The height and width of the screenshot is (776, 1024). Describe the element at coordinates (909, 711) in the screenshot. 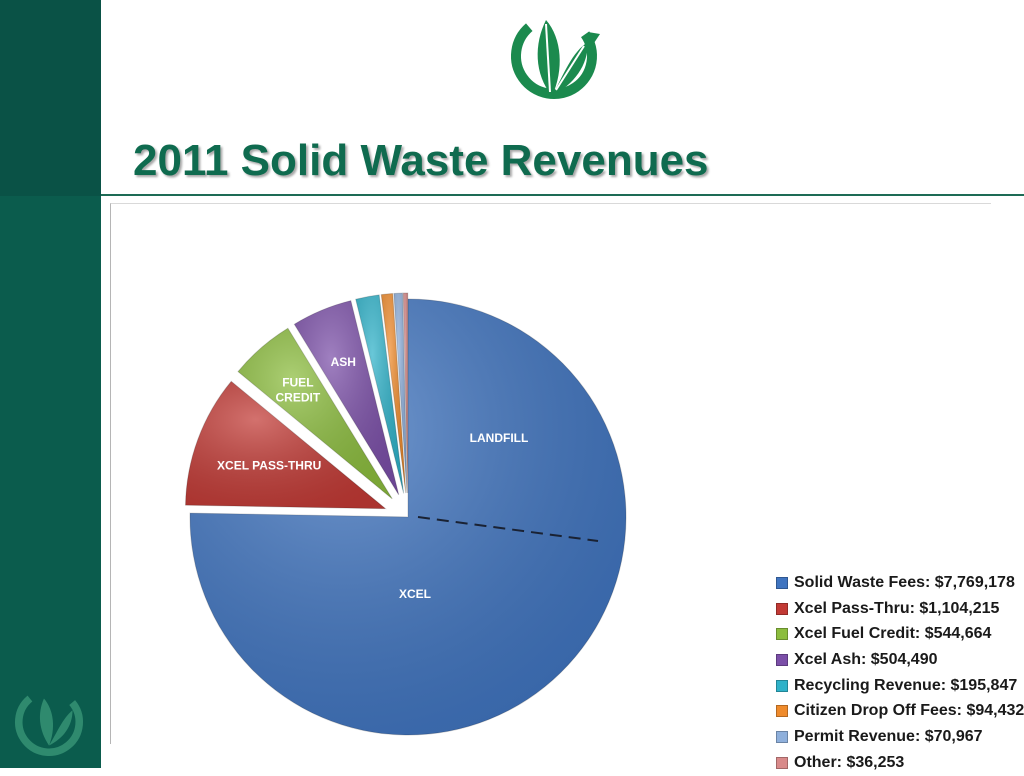

I see `legend-label-5: Citizen Drop Off Fees: $94,432` at that location.